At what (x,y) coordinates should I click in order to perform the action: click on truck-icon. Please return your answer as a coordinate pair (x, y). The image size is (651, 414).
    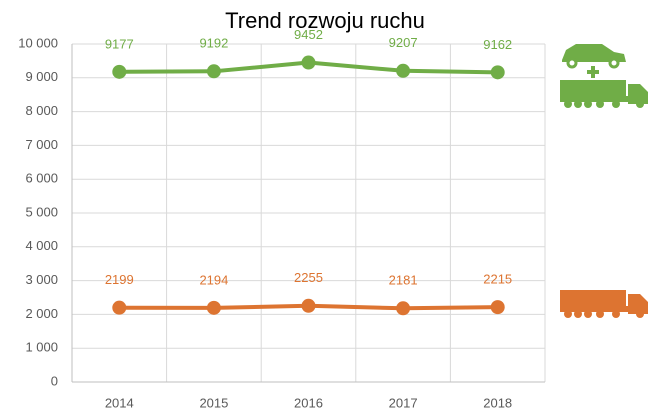
    Looking at the image, I should click on (604, 304).